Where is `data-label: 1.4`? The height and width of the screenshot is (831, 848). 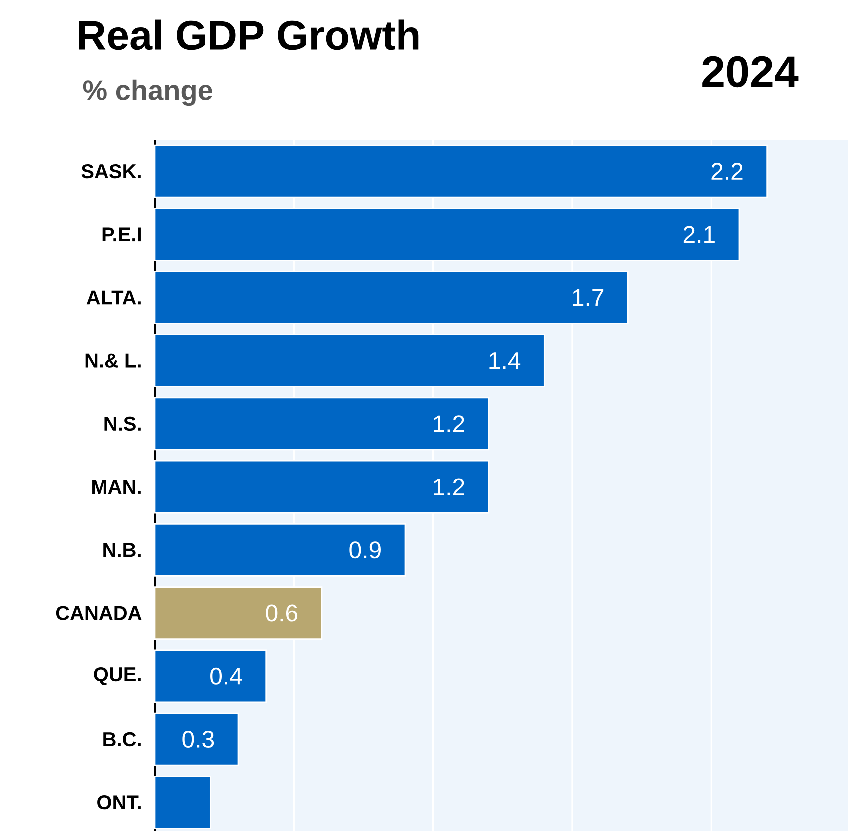 data-label: 1.4 is located at coordinates (505, 361).